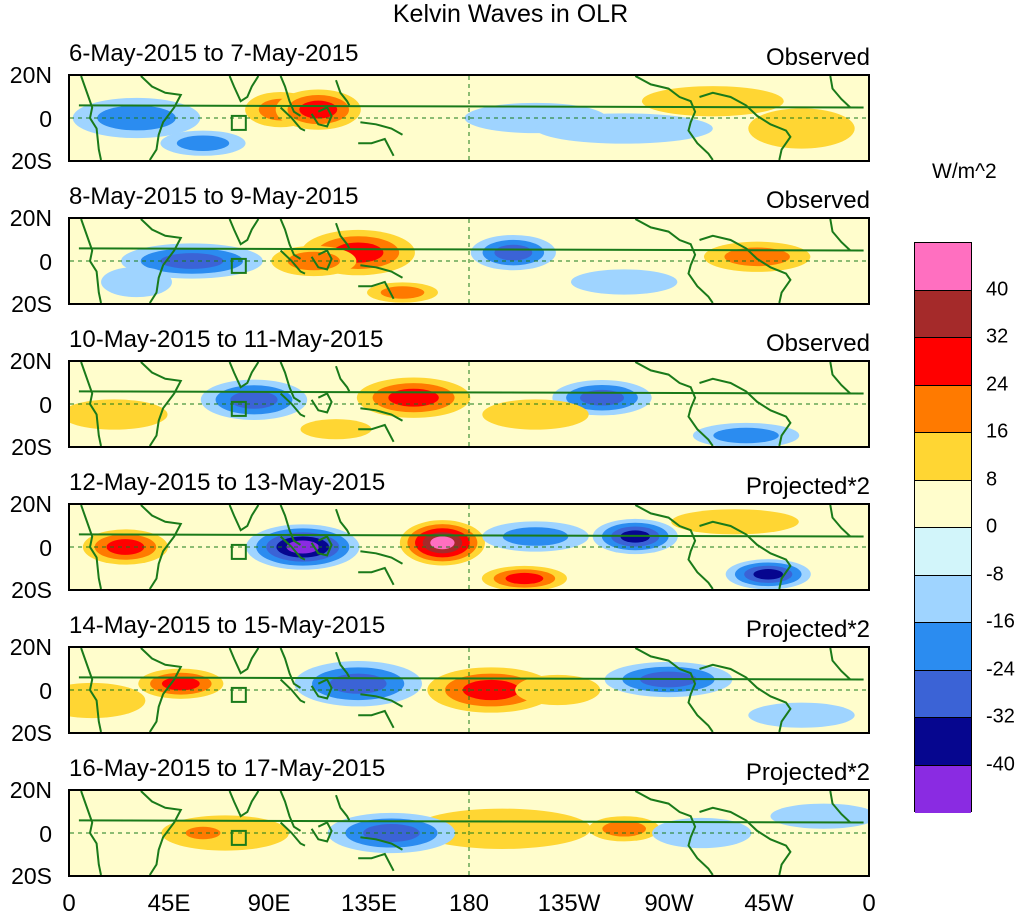 This screenshot has height=920, width=1021. I want to click on colorbar, so click(943, 527).